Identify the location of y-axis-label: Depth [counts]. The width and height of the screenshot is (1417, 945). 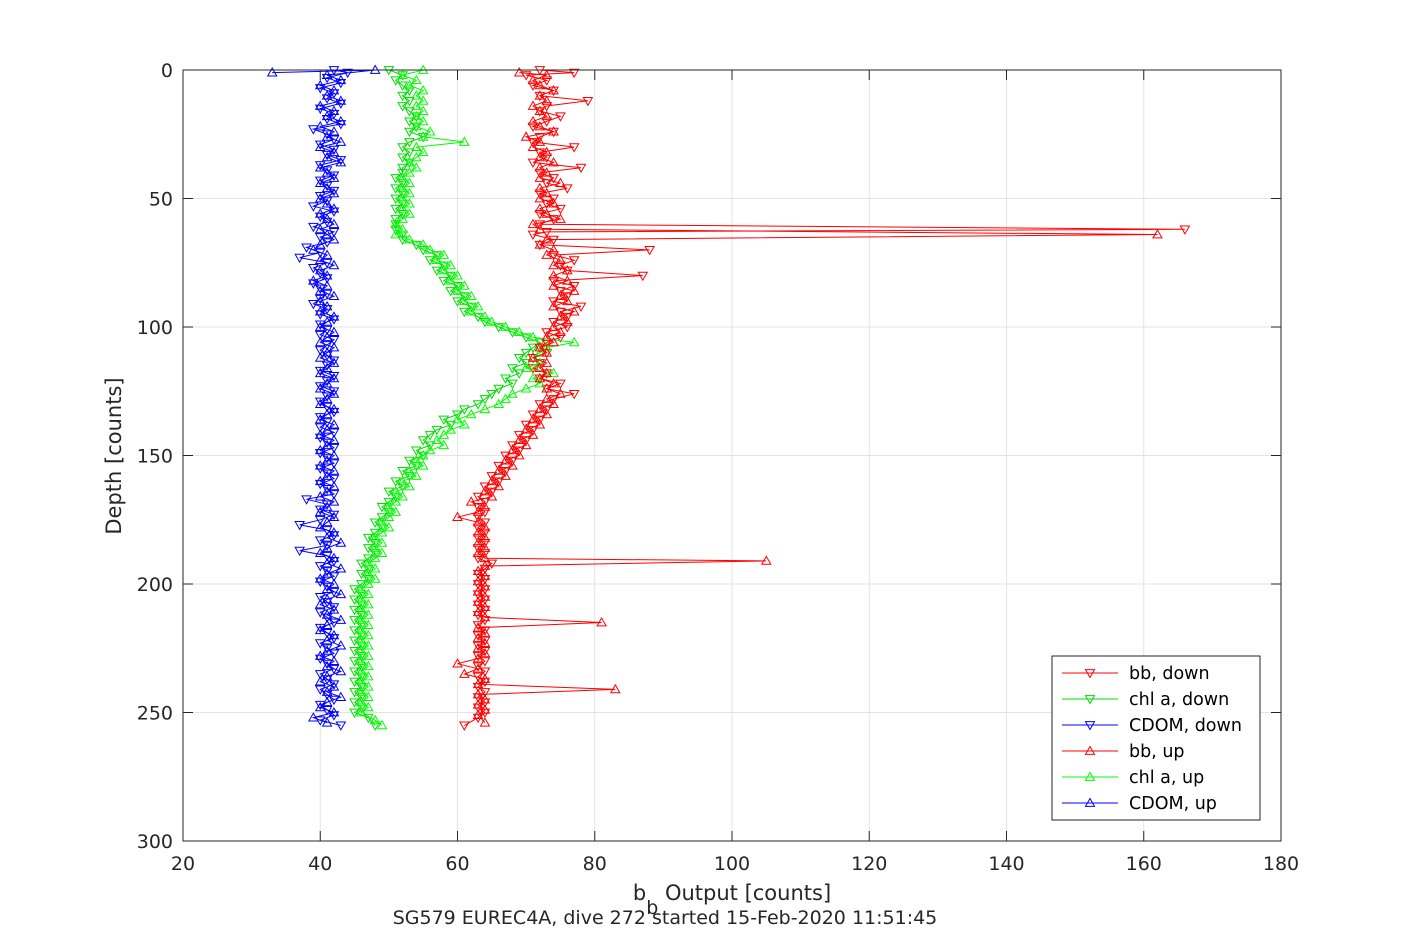
(114, 455).